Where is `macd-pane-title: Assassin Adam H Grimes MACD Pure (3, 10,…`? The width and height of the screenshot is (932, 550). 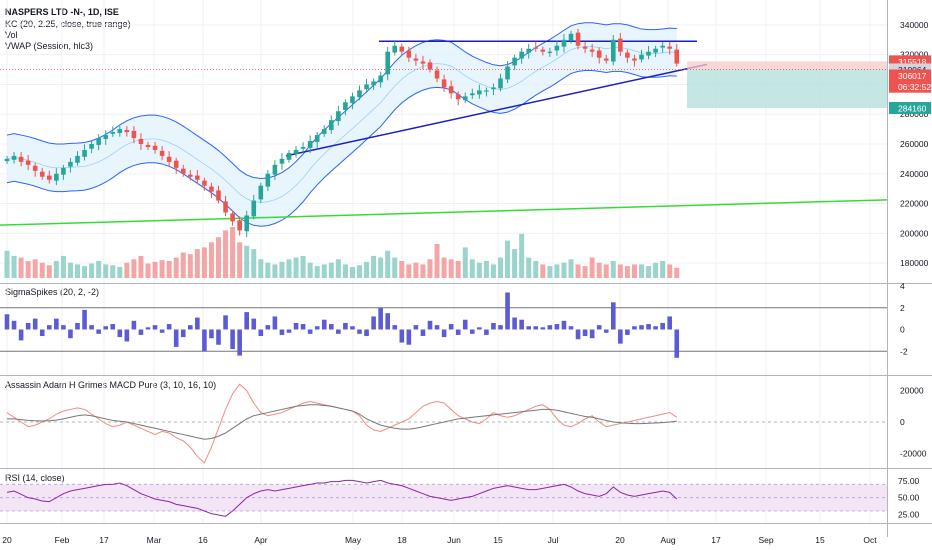 macd-pane-title: Assassin Adam H Grimes MACD Pure (3, 10,… is located at coordinates (111, 385).